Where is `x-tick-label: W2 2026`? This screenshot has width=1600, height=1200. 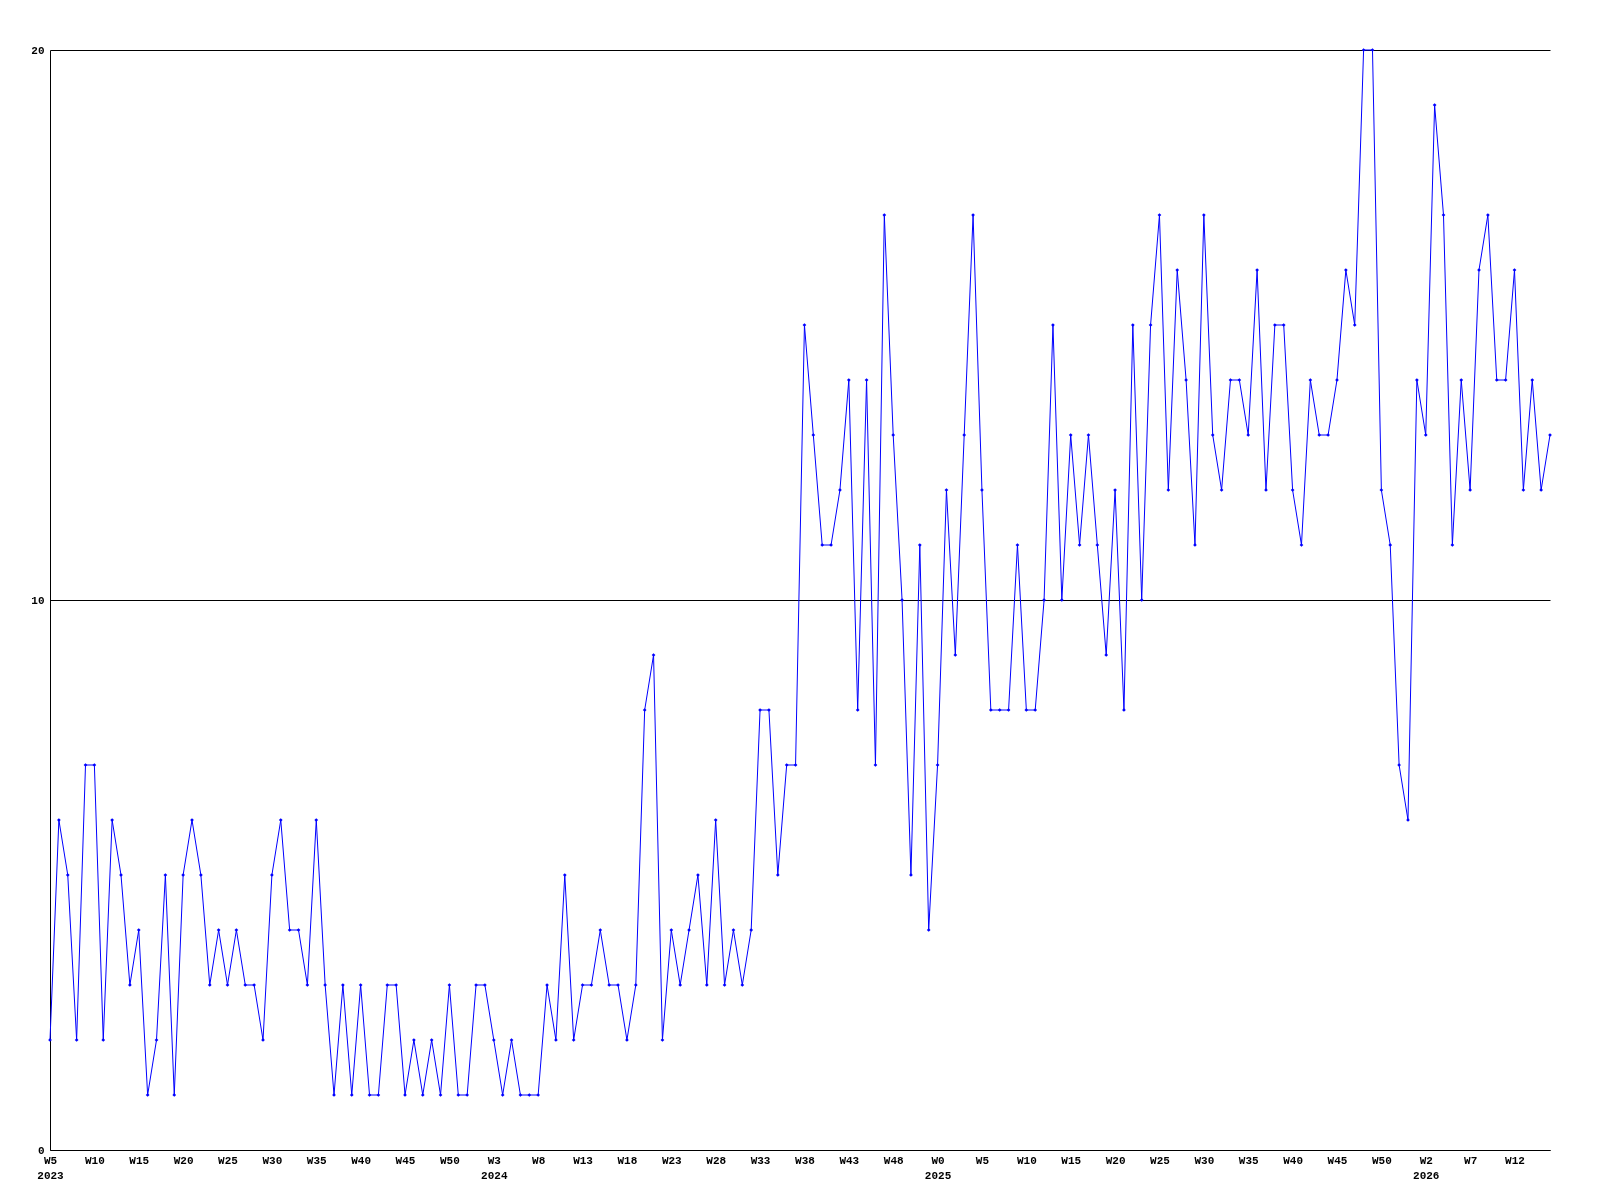 x-tick-label: W2 2026 is located at coordinates (1426, 1168).